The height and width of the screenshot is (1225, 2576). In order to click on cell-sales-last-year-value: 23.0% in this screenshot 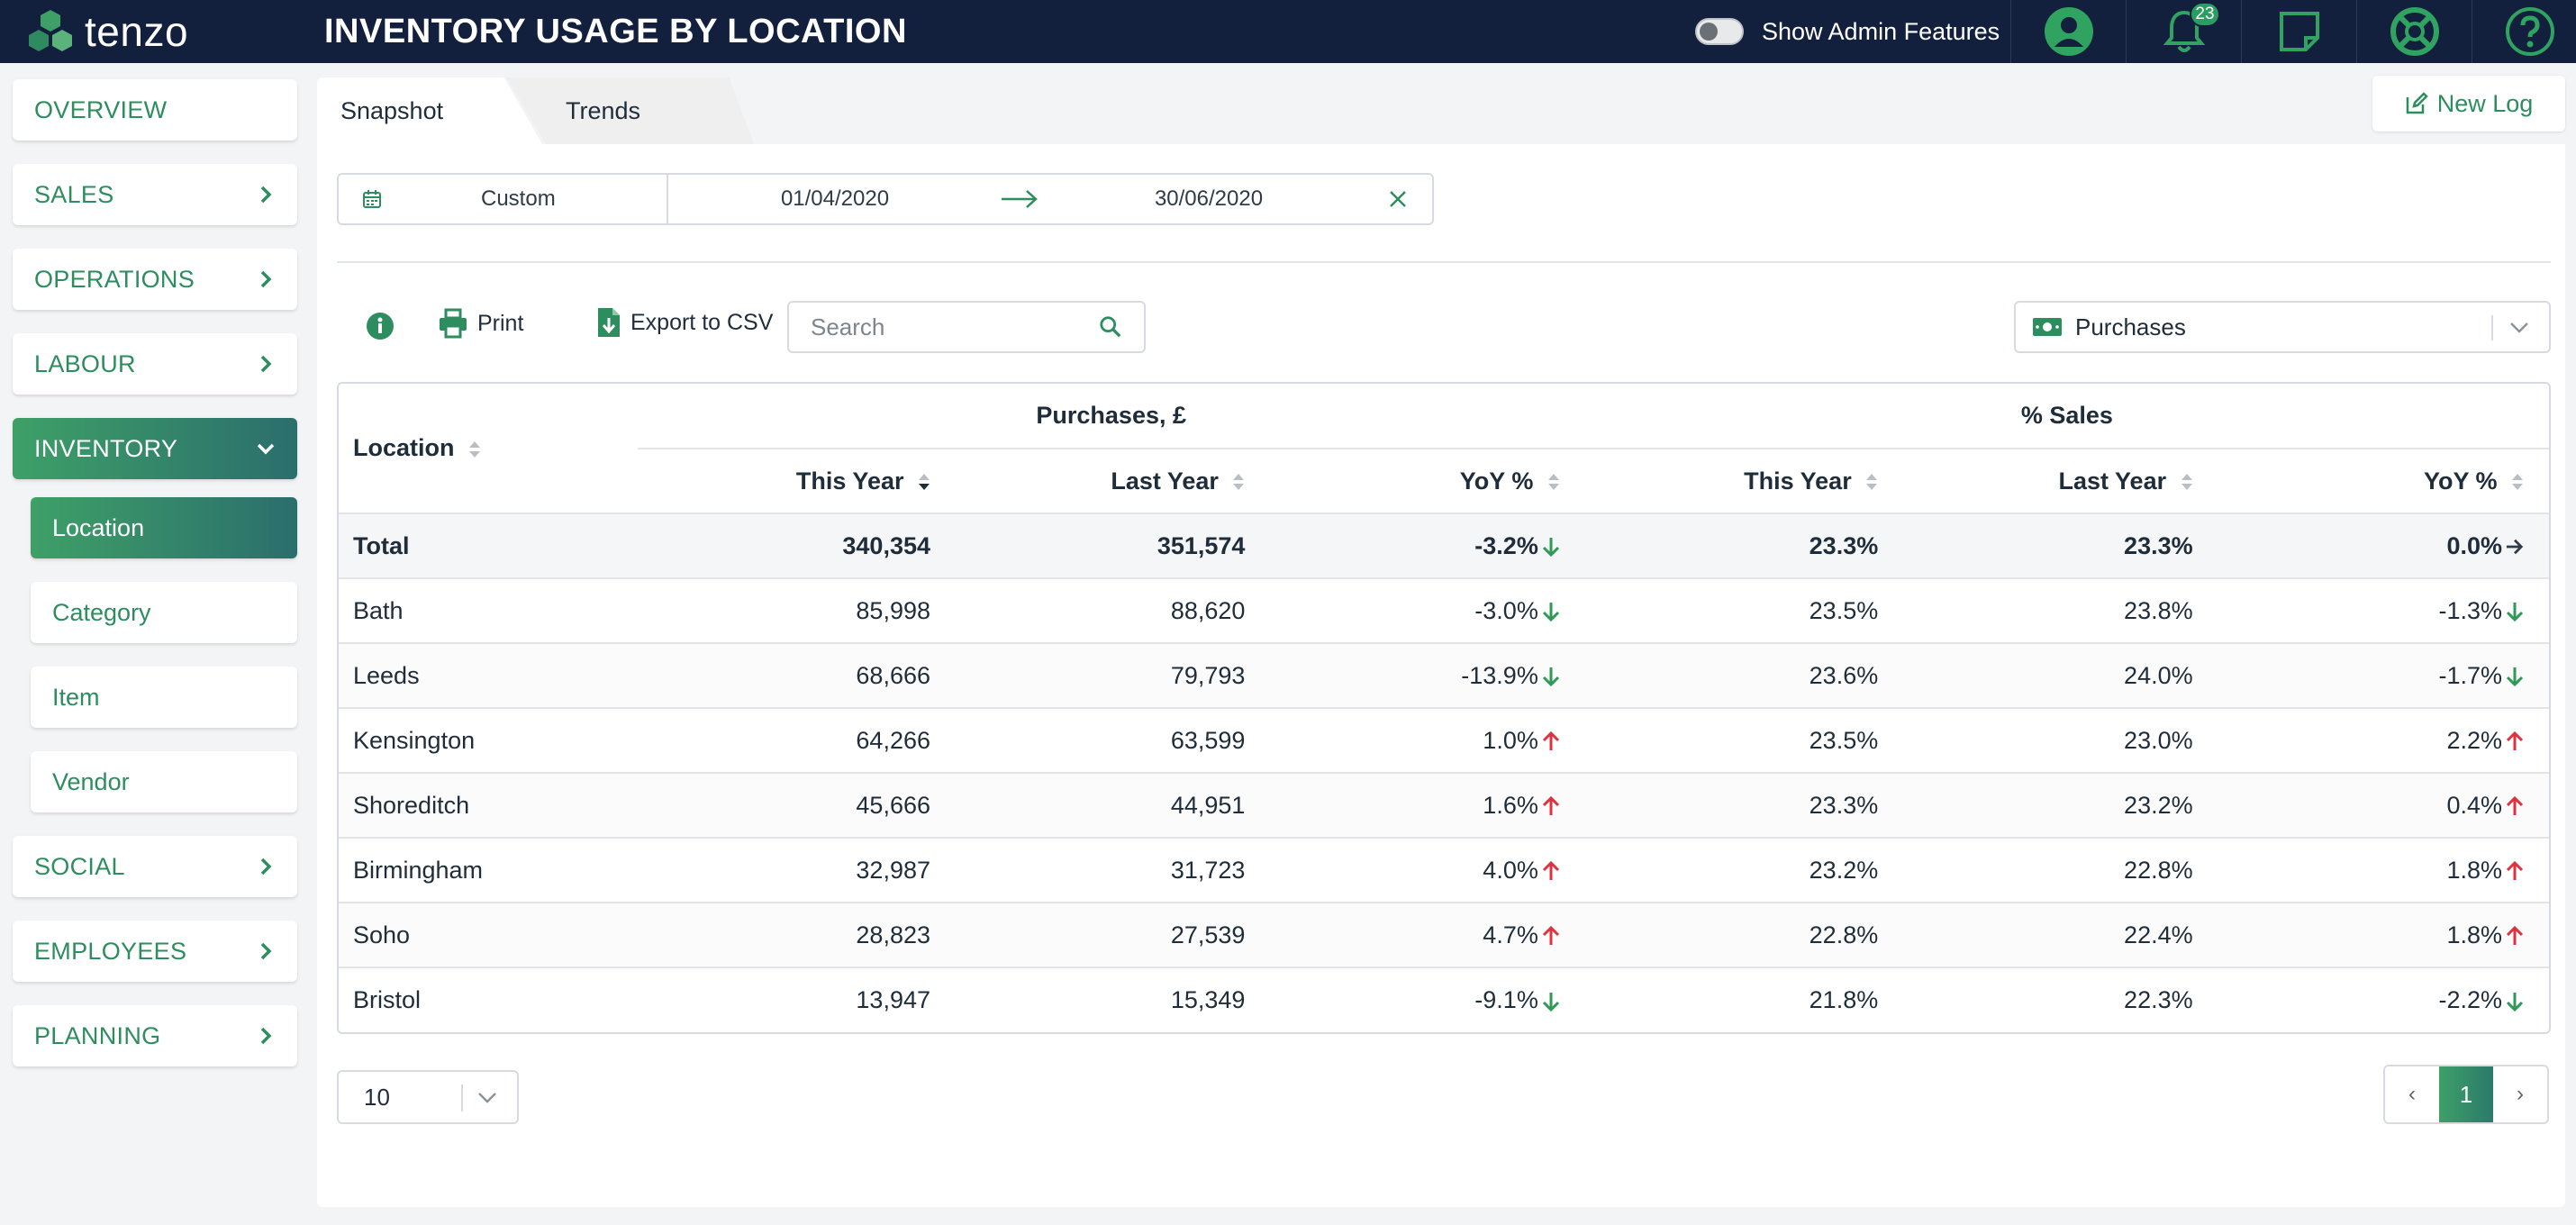, I will do `click(2158, 740)`.